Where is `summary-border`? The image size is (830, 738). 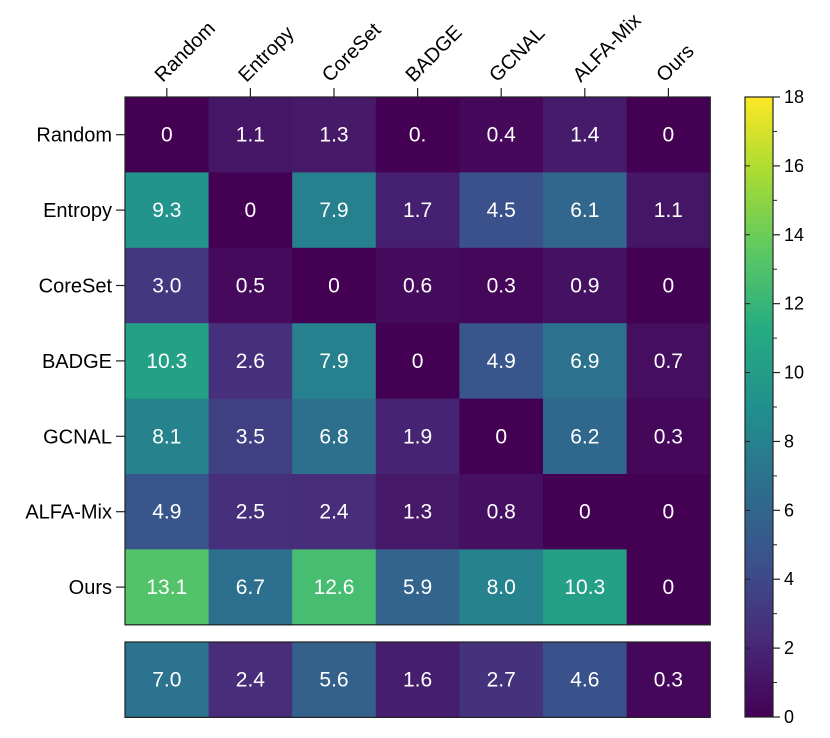 summary-border is located at coordinates (417, 680).